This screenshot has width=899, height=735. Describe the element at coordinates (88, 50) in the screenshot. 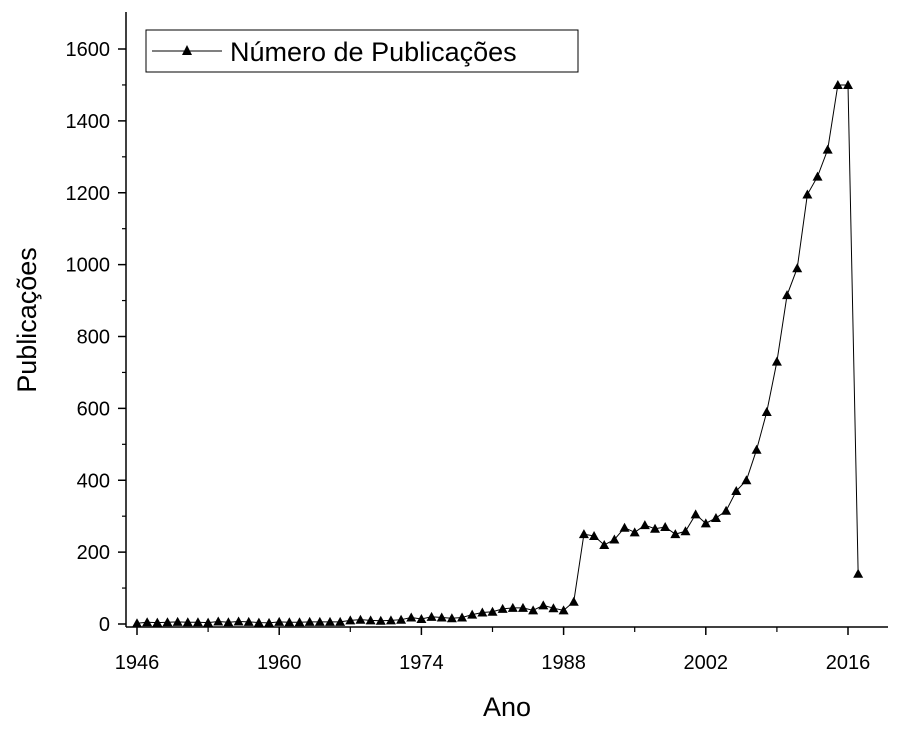

I see `y-tick-label: 1600` at that location.